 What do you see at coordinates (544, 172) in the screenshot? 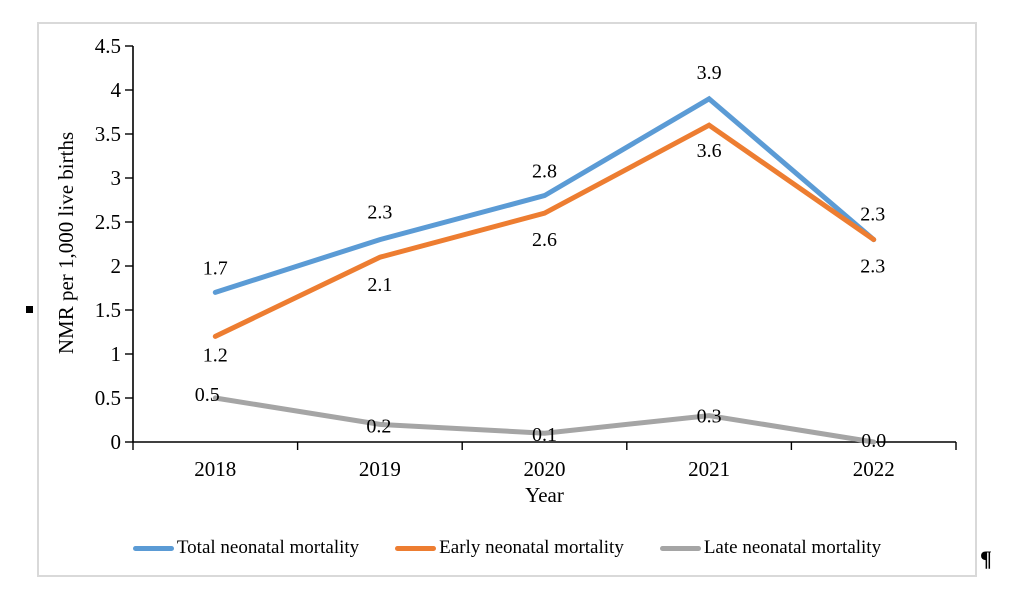
I see `data-label: 2.8` at bounding box center [544, 172].